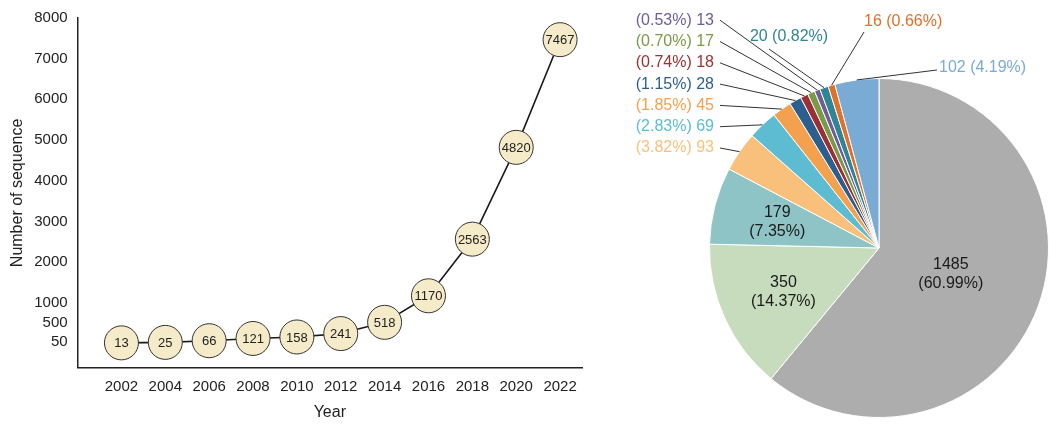 The image size is (1049, 426). What do you see at coordinates (428, 385) in the screenshot?
I see `x-tick-label: 2016` at bounding box center [428, 385].